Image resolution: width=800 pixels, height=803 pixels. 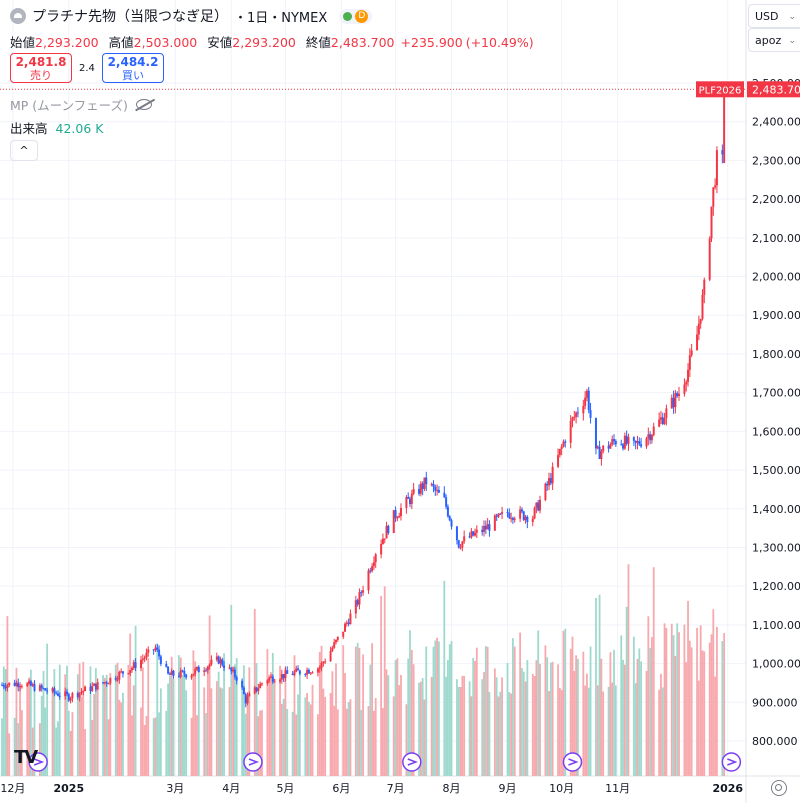 I want to click on y-tick-label: 1,900.000, so click(x=776, y=315).